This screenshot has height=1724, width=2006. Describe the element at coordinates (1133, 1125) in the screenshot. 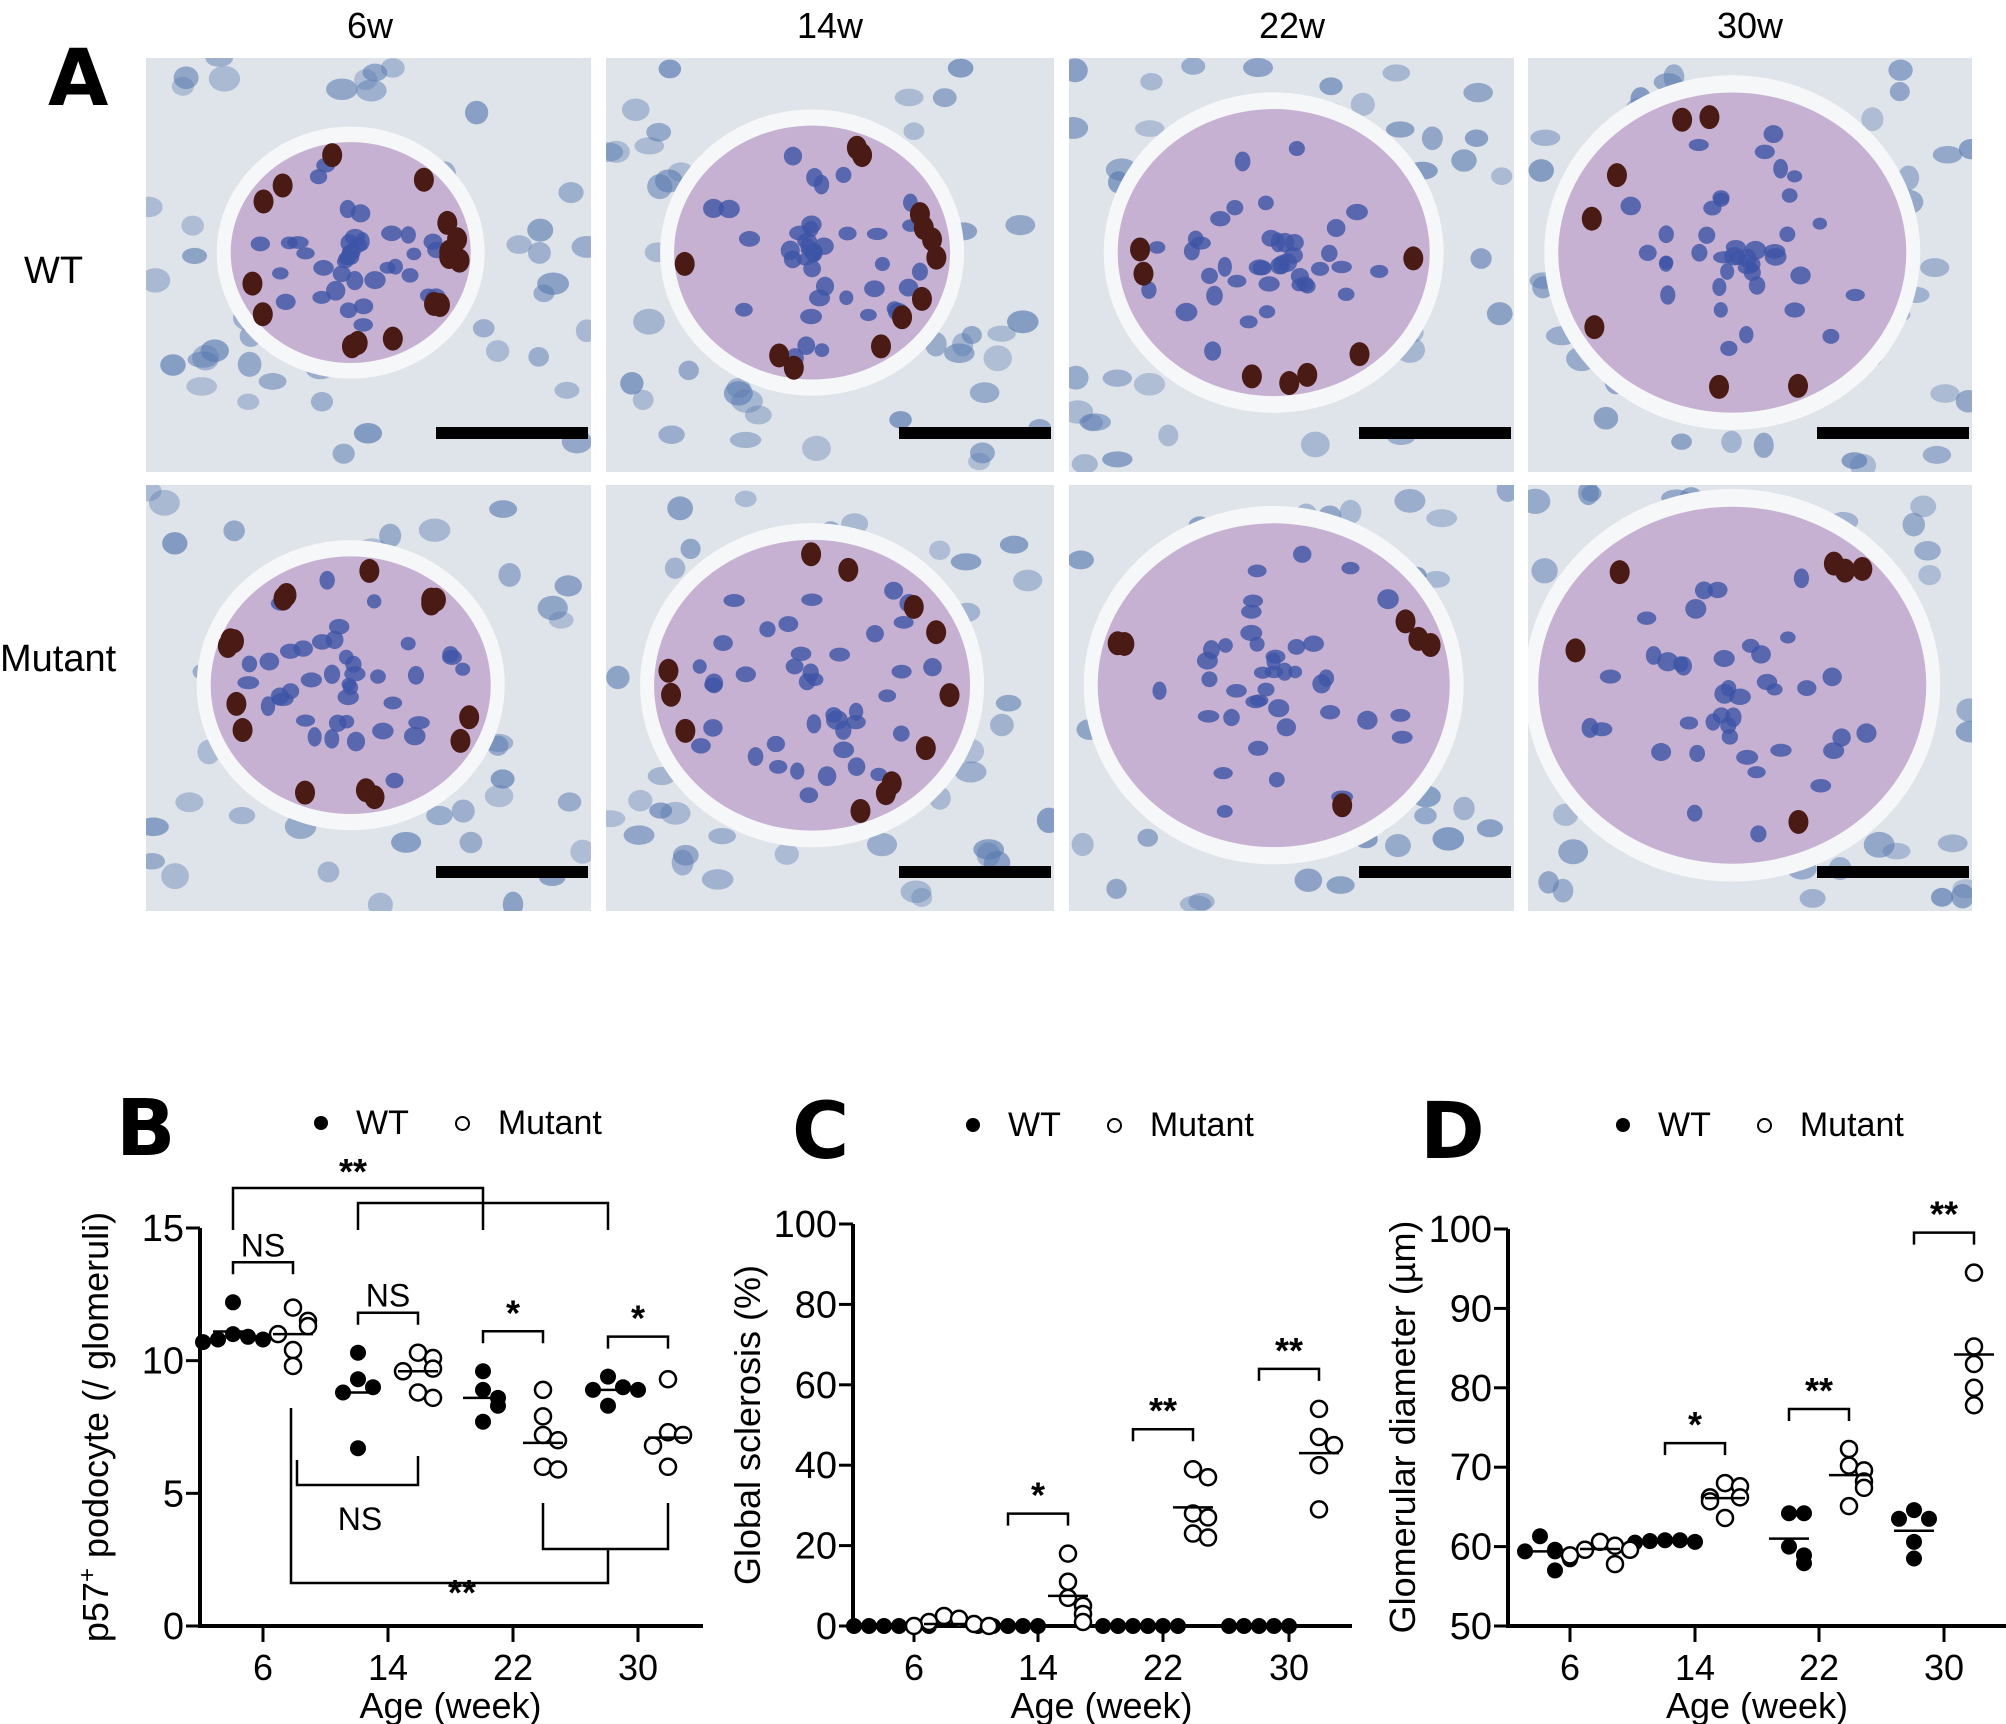

I see `legend-c: WT Mutant` at that location.